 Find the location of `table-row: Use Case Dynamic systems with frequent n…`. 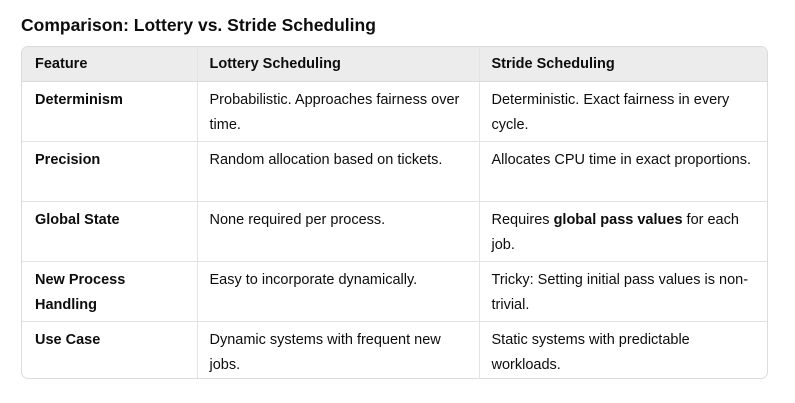

table-row: Use Case Dynamic systems with frequent n… is located at coordinates (394, 349).